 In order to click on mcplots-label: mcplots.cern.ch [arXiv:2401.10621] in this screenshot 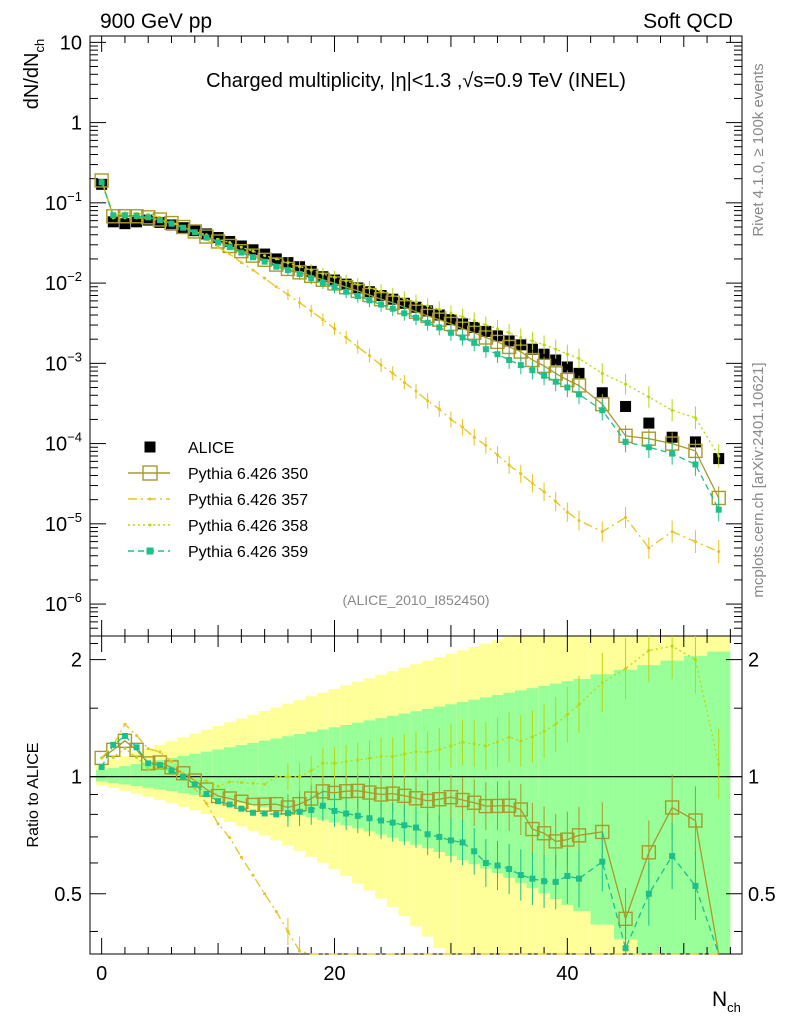, I will do `click(758, 479)`.